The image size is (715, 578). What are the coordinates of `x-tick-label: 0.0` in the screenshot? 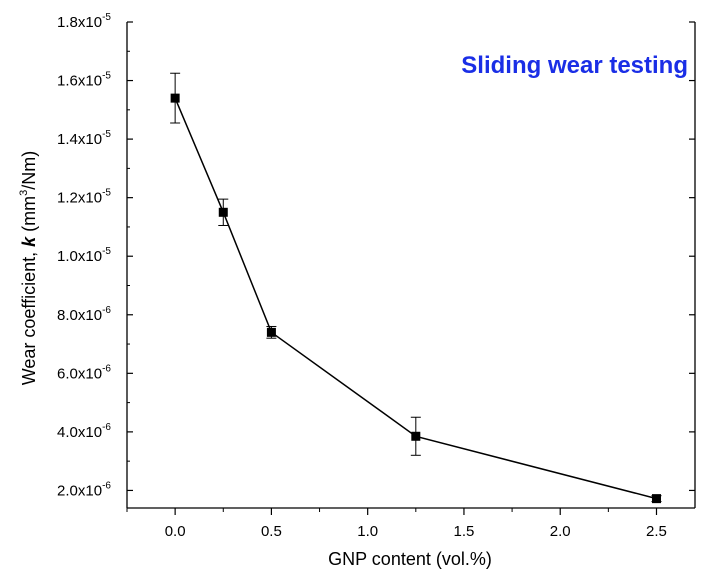 It's located at (175, 531).